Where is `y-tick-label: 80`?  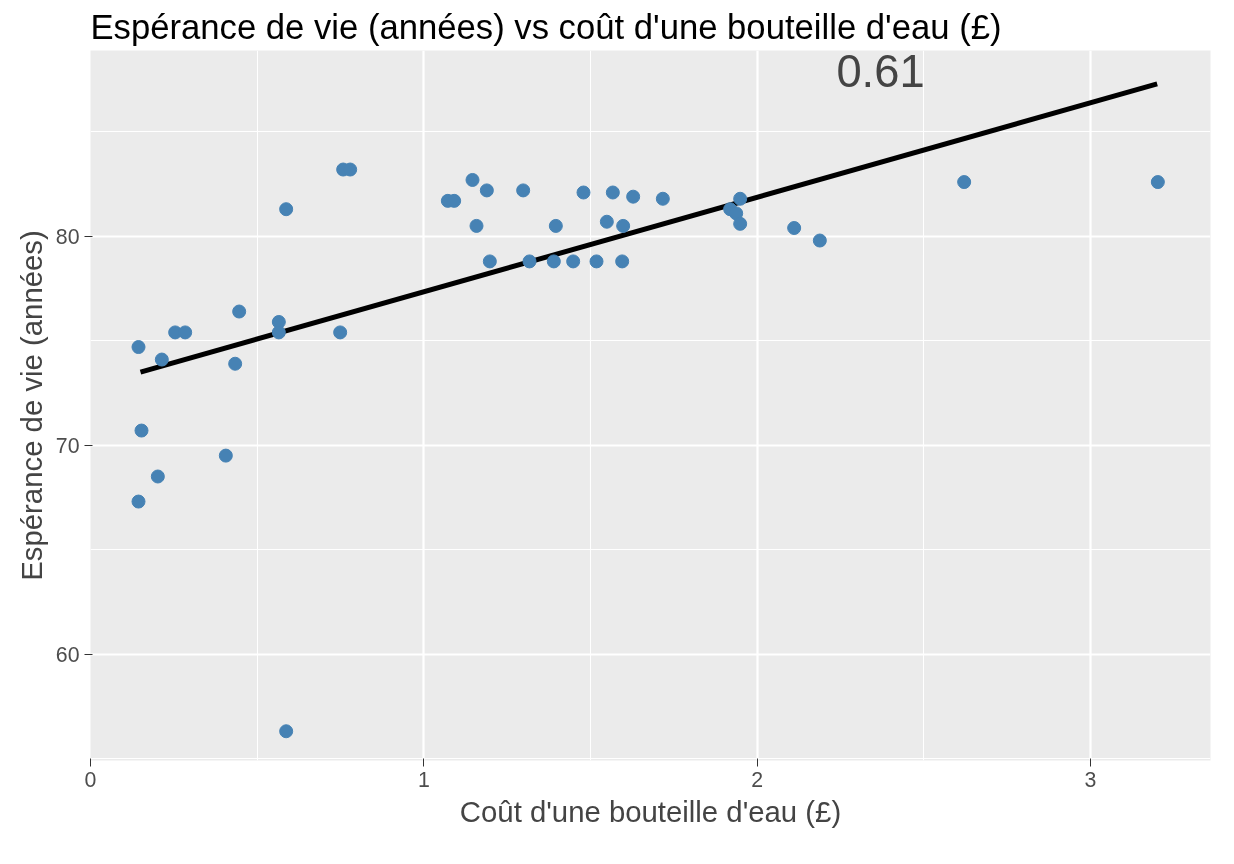
y-tick-label: 80 is located at coordinates (67, 236).